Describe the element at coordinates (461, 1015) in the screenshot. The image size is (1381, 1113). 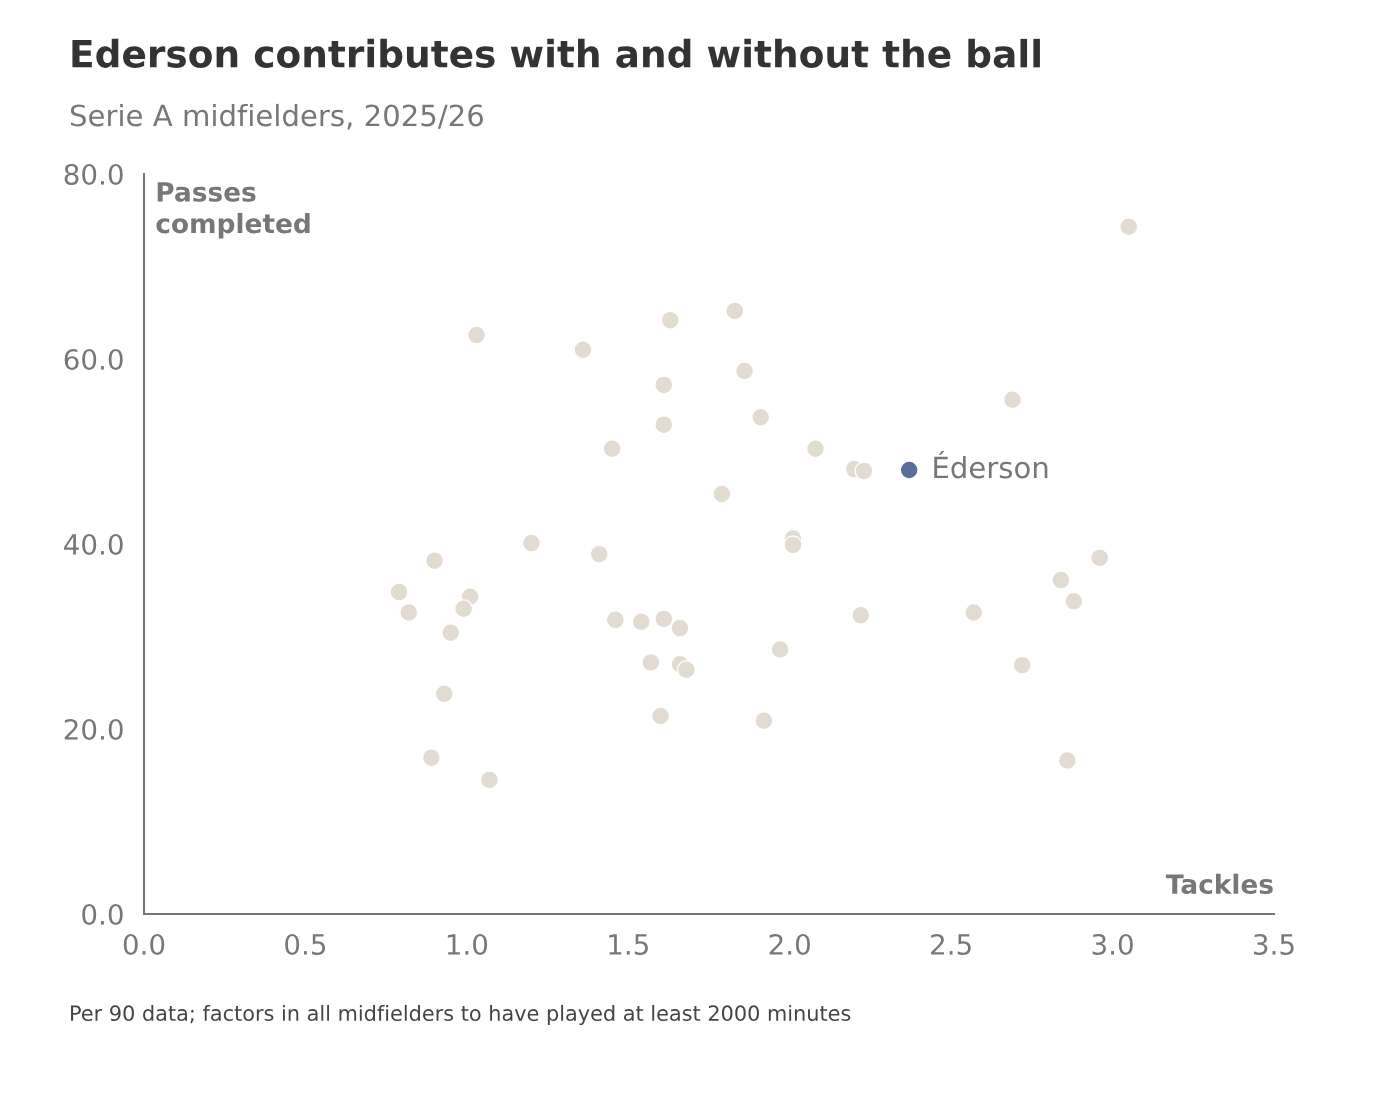
I see `text: Per 90 data; factors in all midfielders to have played at least 2000 minutes` at that location.